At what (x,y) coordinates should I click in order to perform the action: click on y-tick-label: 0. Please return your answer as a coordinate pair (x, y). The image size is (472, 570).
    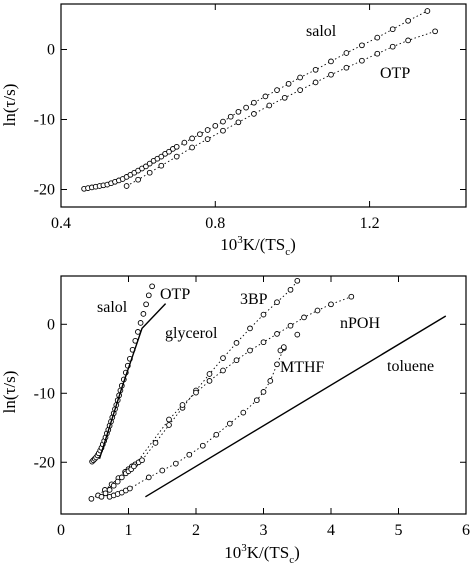
    Looking at the image, I should click on (51, 324).